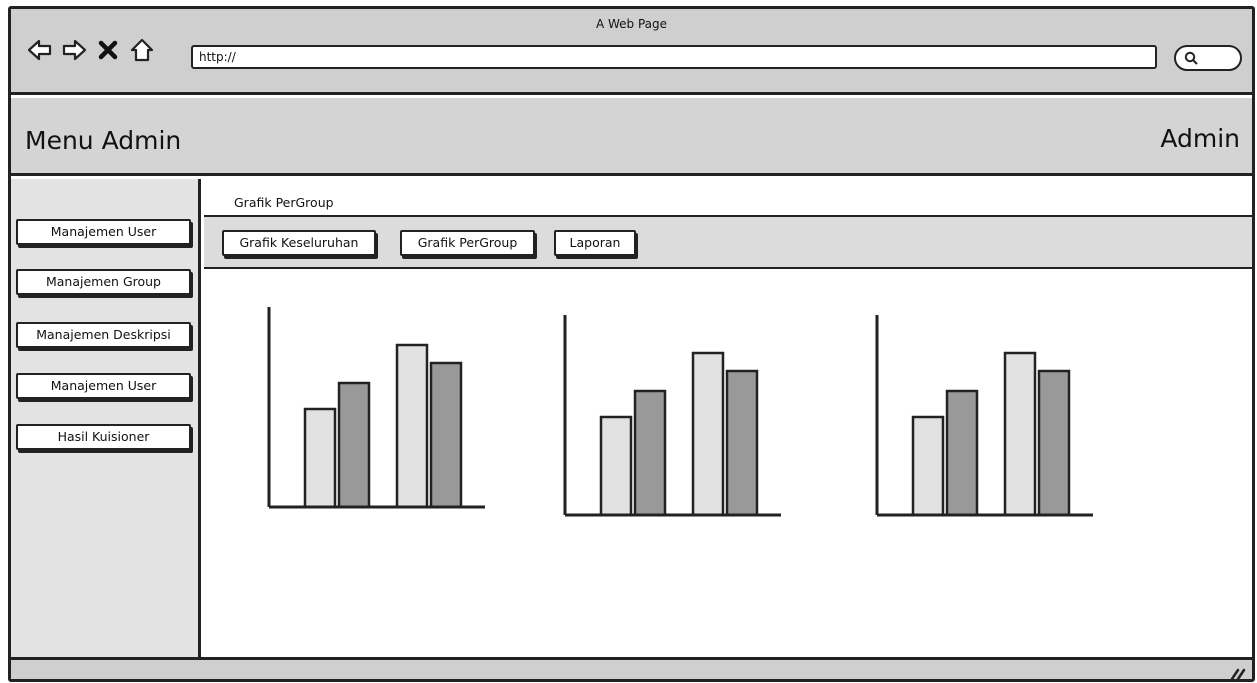  I want to click on resize-grip-icon, so click(1238, 673).